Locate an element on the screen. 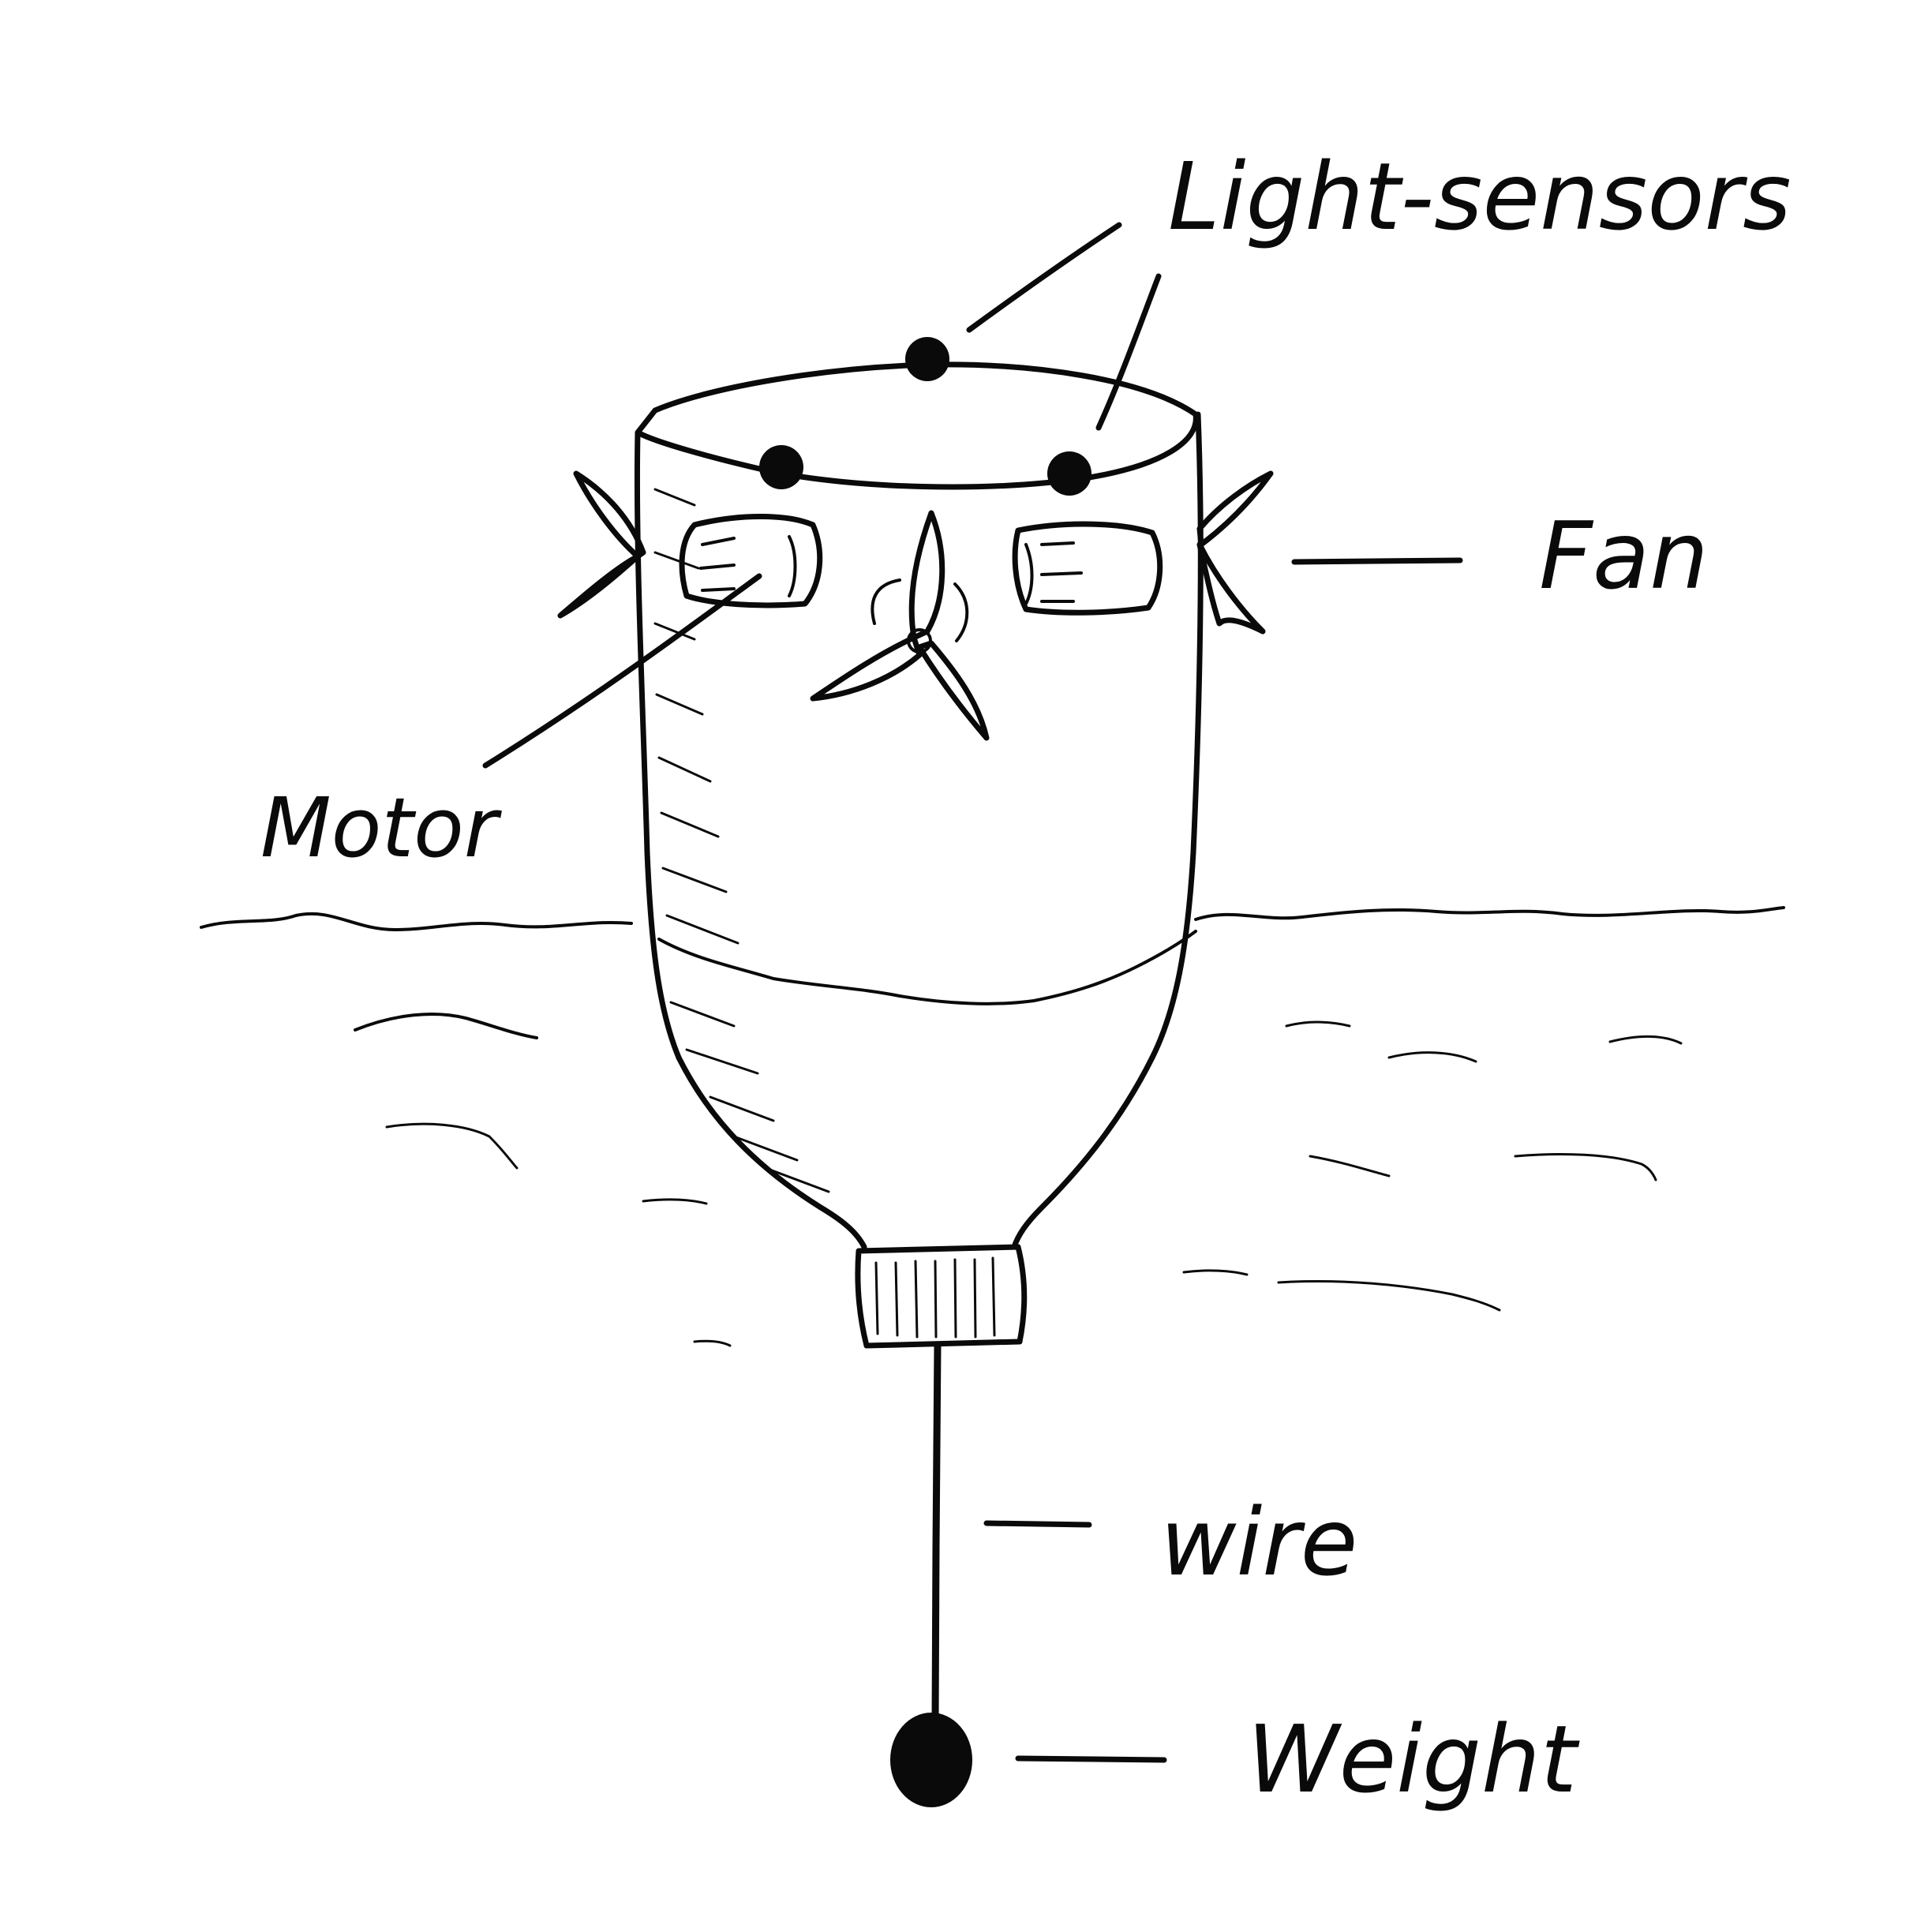  label-wire: wire is located at coordinates (1258, 1542).